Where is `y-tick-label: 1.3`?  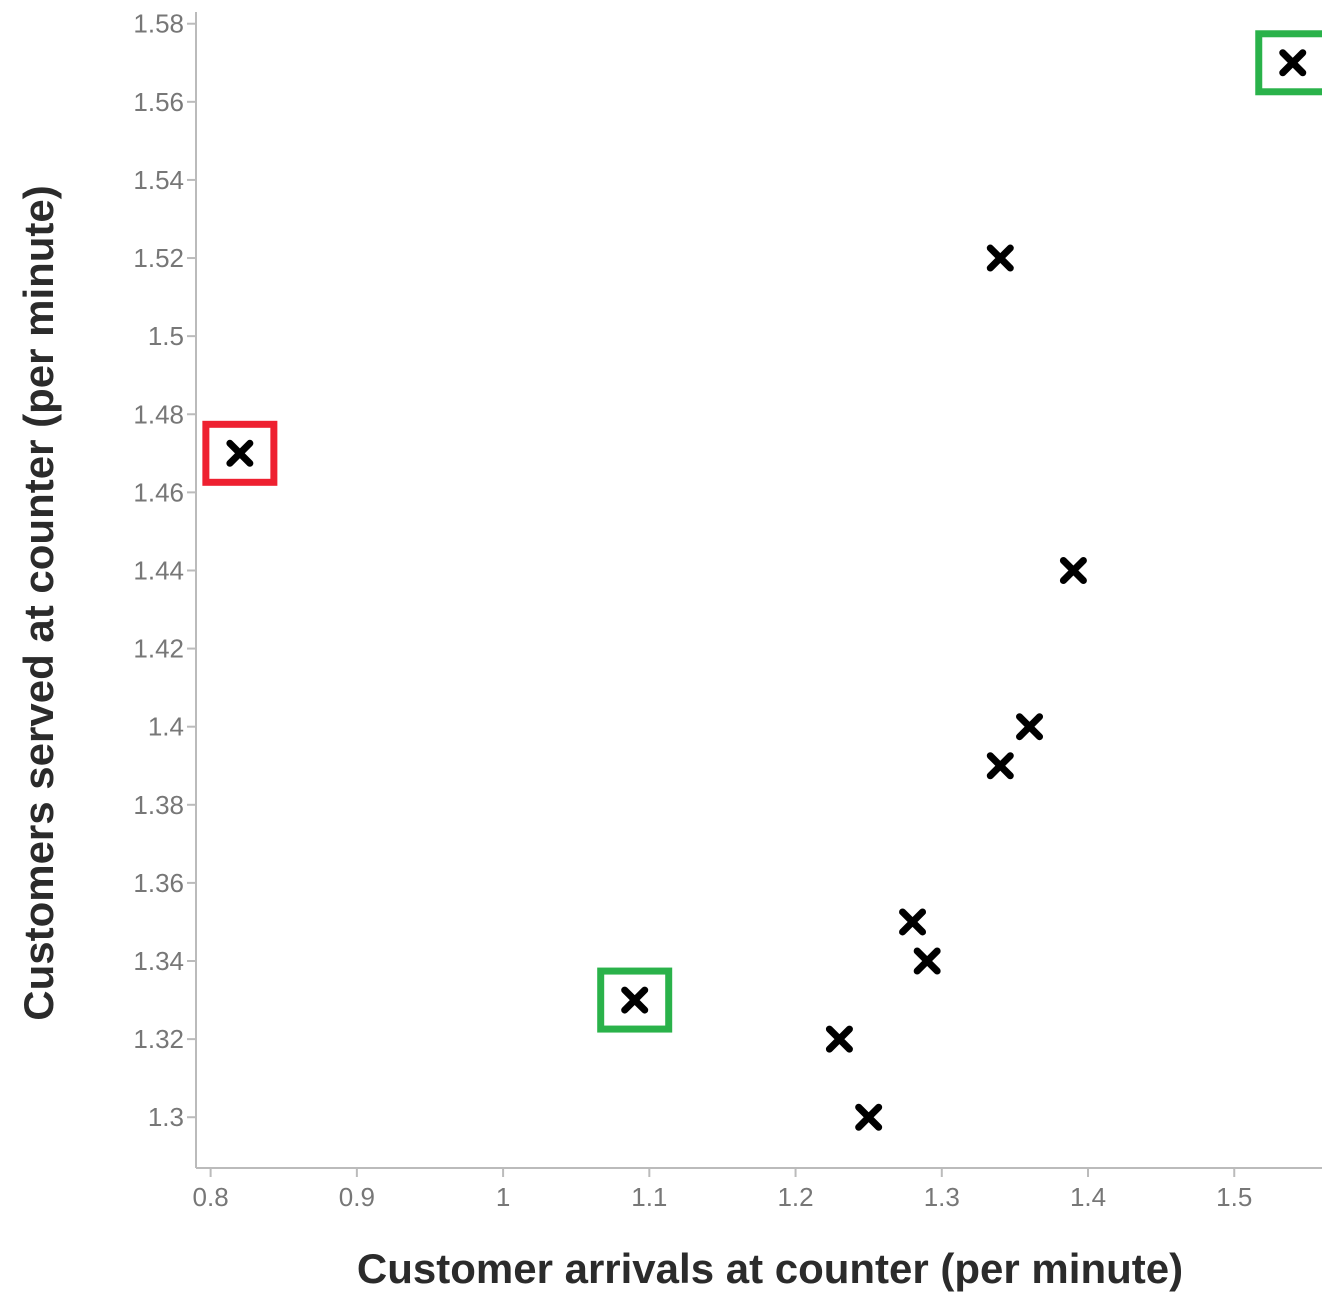 y-tick-label: 1.3 is located at coordinates (166, 1117).